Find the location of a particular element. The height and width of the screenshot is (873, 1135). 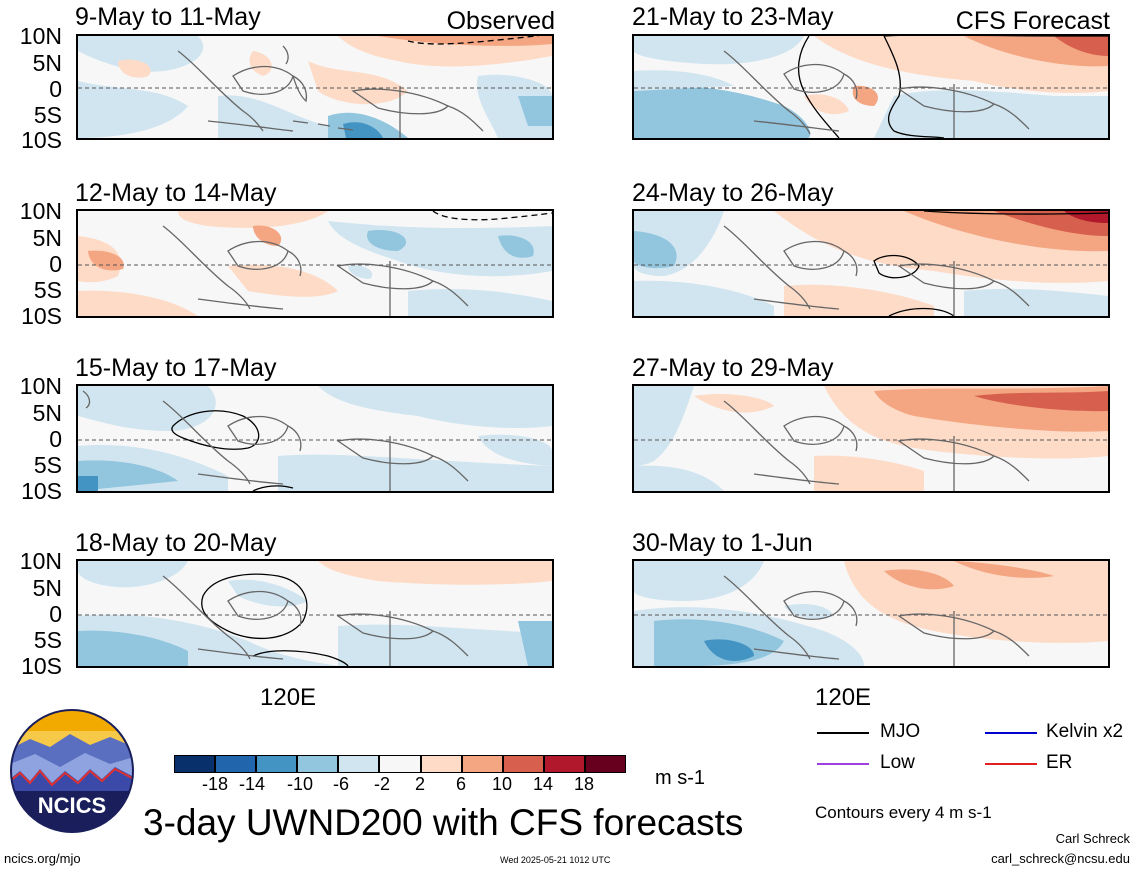

colorbar-tick: -18 is located at coordinates (214, 784).